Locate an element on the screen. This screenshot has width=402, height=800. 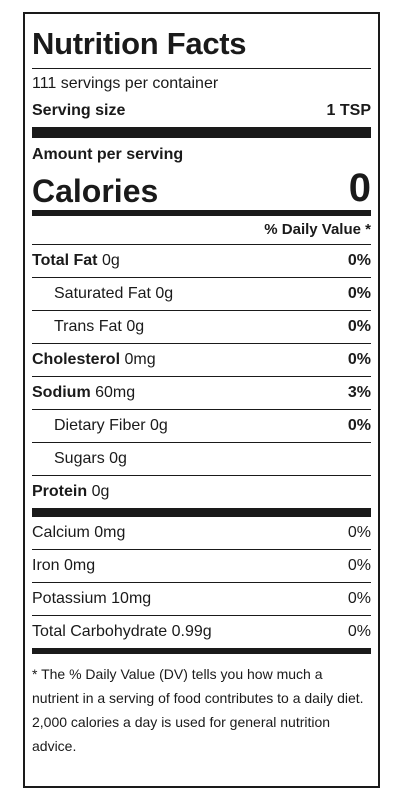
nutrient-name: Dietary Fiber is located at coordinates (100, 425).